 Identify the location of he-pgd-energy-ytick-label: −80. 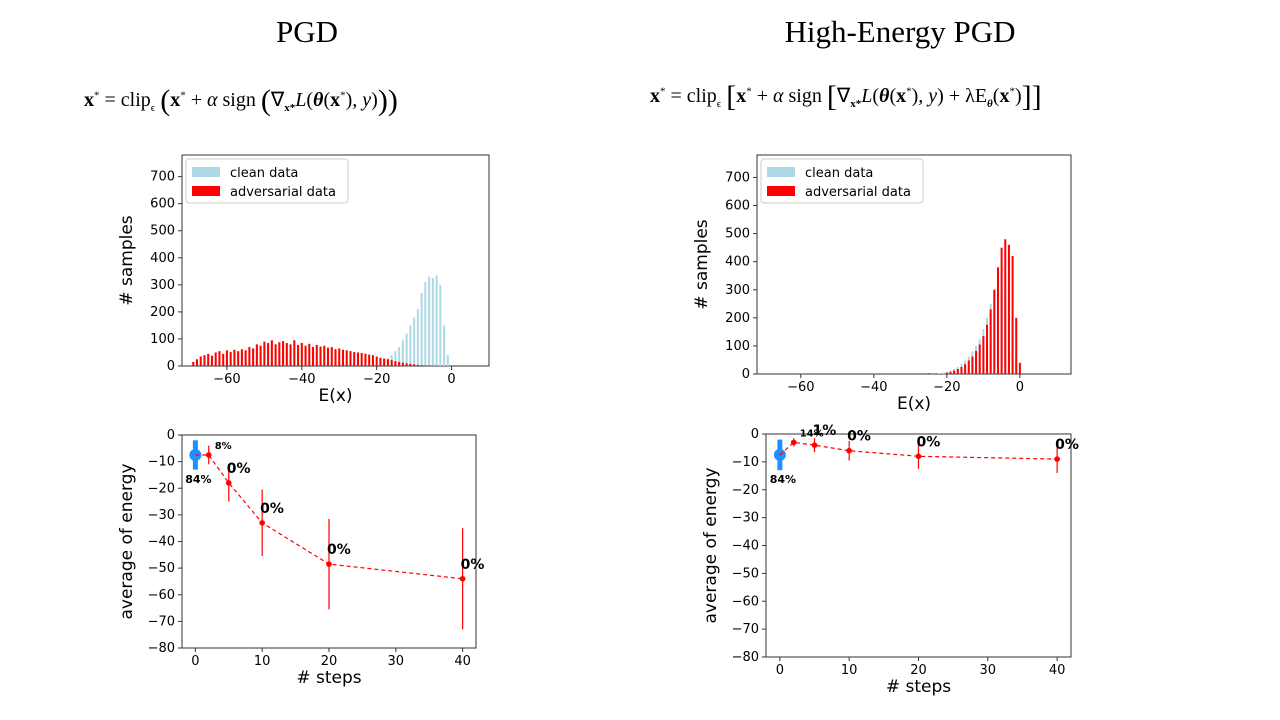
(745, 657).